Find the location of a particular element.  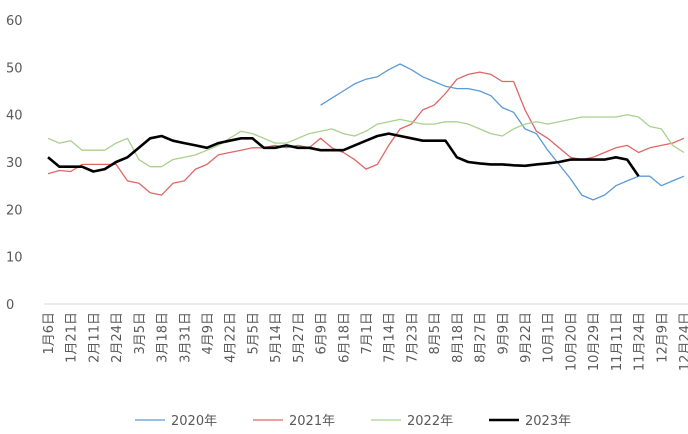

y-tick-label: 40 is located at coordinates (14, 116).